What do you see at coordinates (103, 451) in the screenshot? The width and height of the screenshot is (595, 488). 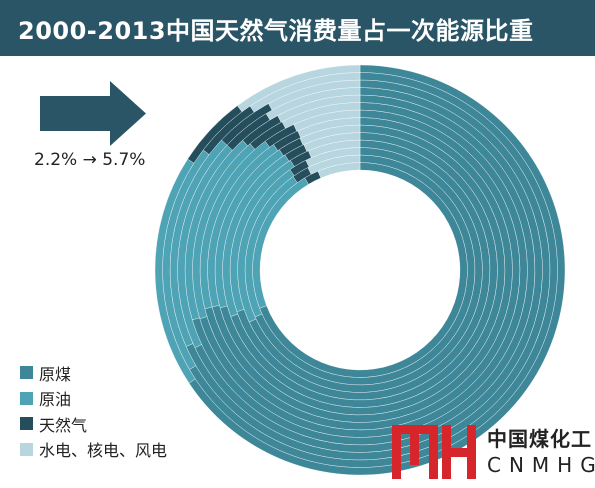 I see `legend-label: 水电、核电、风电` at bounding box center [103, 451].